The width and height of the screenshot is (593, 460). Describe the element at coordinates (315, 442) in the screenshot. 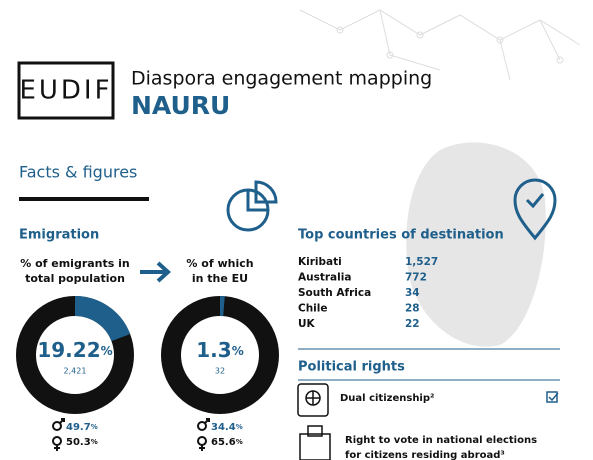

I see `ballot-icon` at that location.